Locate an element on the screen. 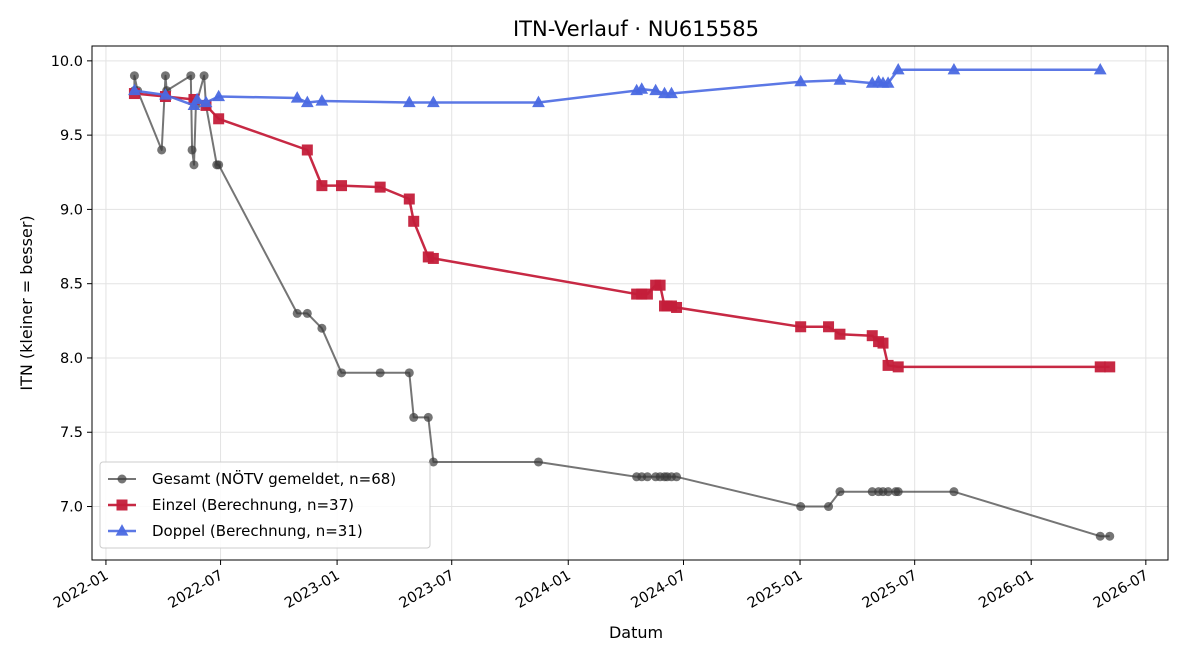 The width and height of the screenshot is (1200, 660). y-tick-label: 9.0 is located at coordinates (71, 210).